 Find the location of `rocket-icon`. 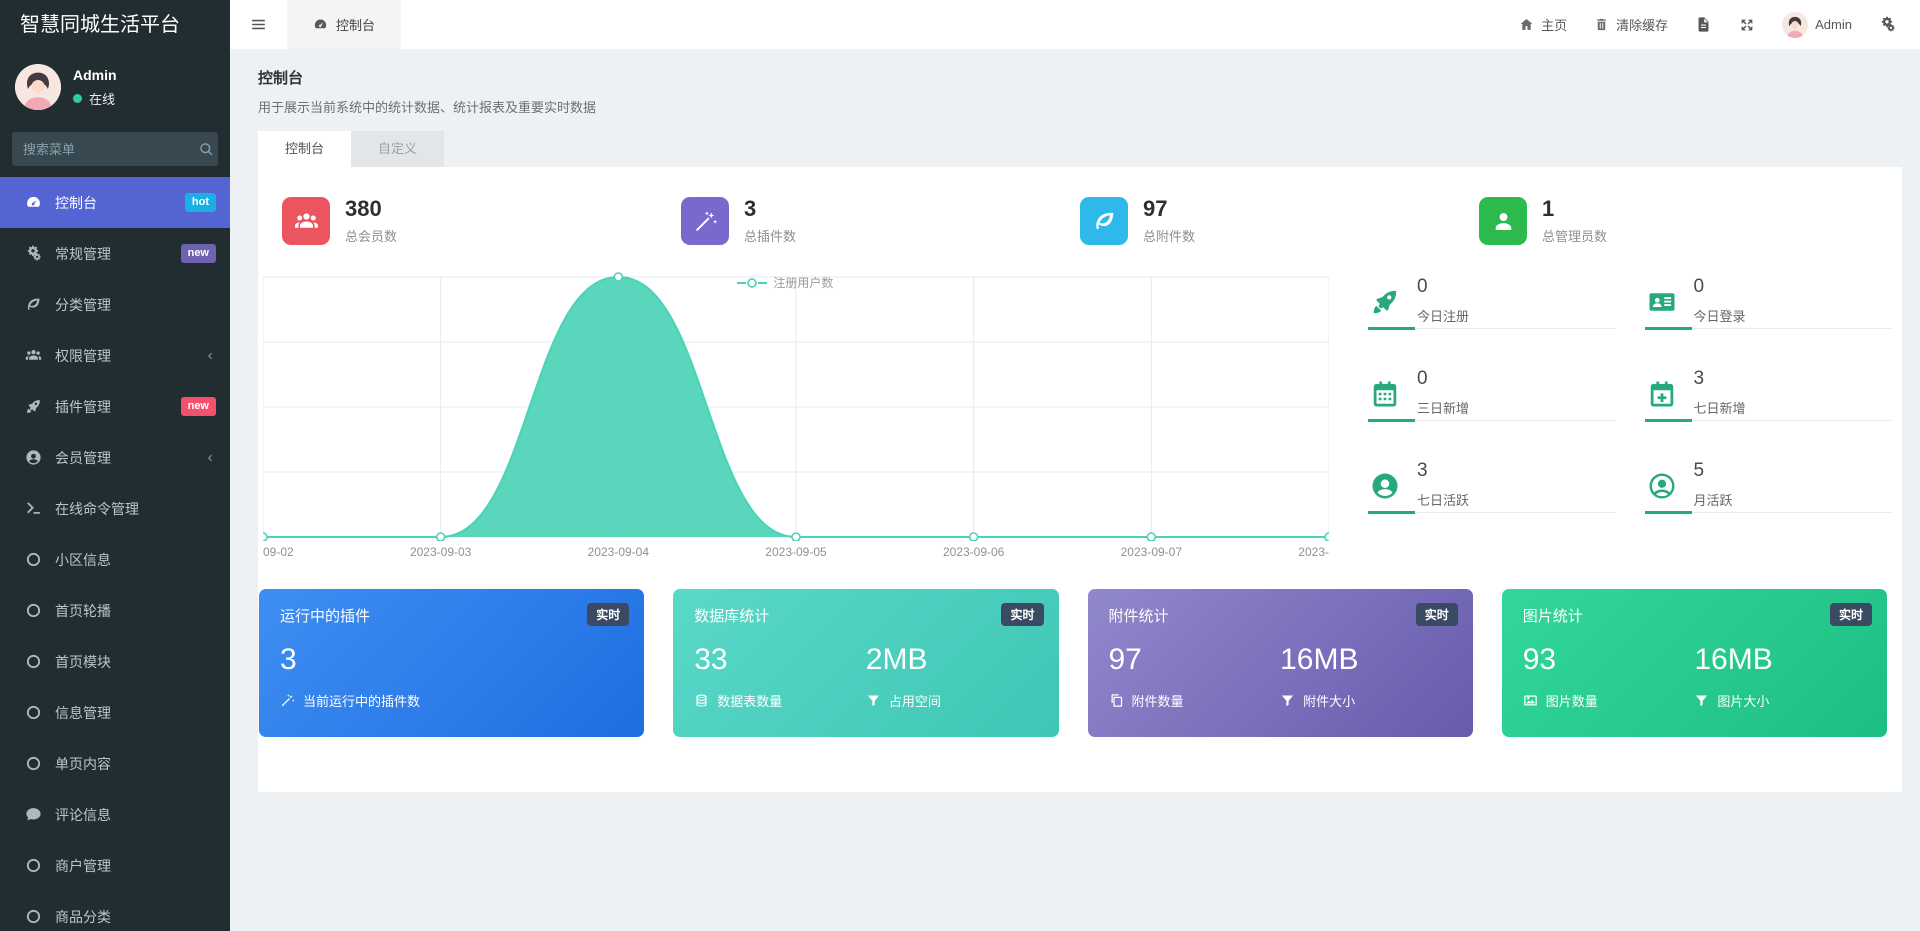

rocket-icon is located at coordinates (33, 406).